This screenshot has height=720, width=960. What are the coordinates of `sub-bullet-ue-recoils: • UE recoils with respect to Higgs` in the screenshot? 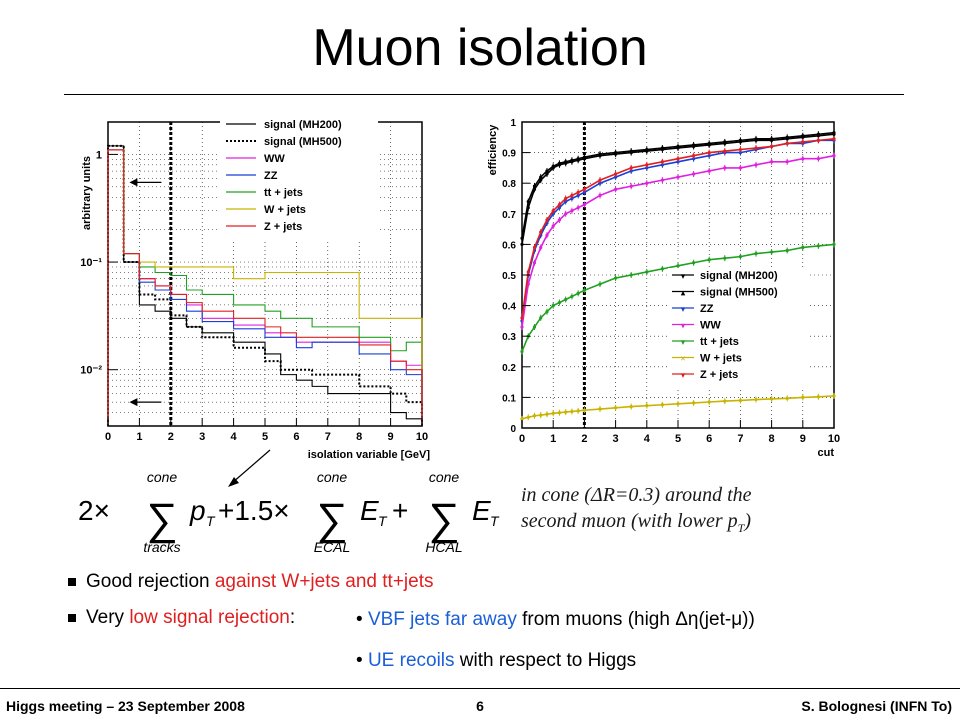 It's located at (496, 661).